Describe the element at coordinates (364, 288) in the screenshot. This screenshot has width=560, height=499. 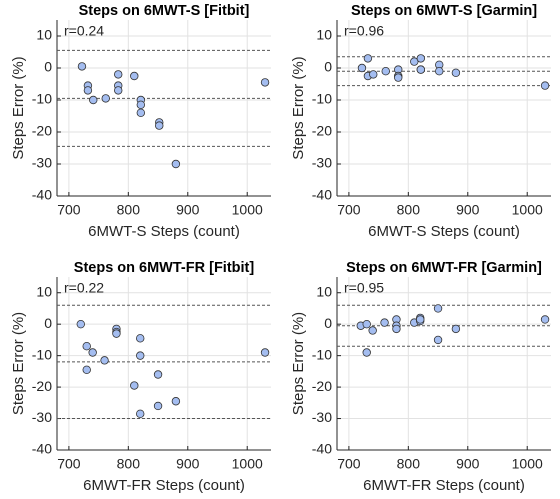
I see `annotation: r=0.95` at that location.